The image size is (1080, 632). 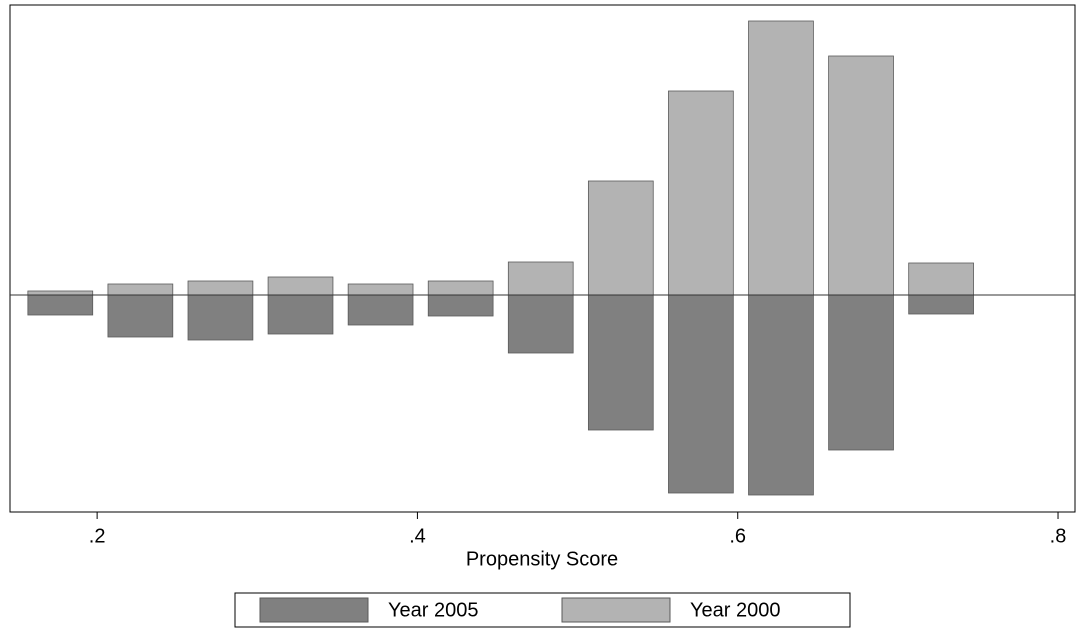 What do you see at coordinates (735, 610) in the screenshot?
I see `legend-label: Year 2000` at bounding box center [735, 610].